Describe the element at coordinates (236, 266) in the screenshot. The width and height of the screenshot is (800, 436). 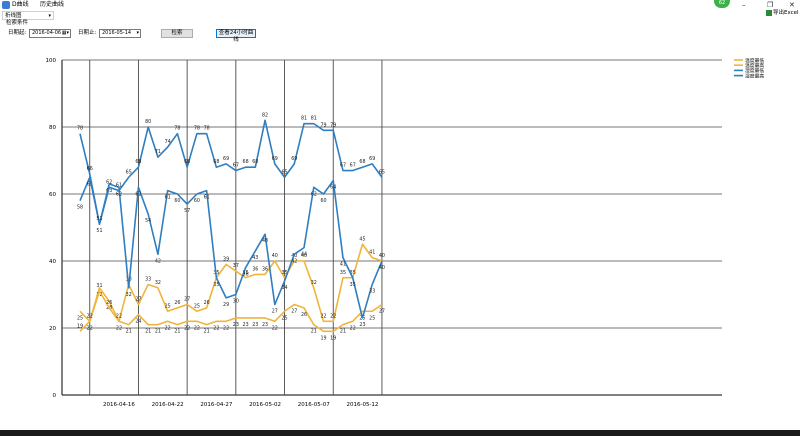
I see `data-label: 37` at that location.